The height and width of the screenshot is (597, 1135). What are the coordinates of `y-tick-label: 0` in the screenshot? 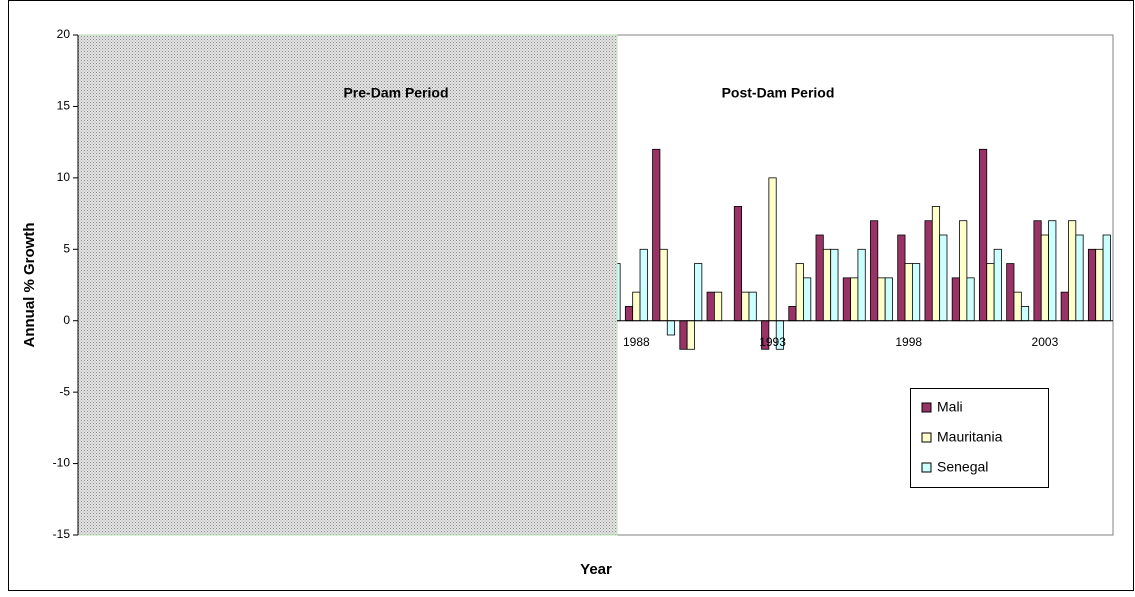 It's located at (66, 320).